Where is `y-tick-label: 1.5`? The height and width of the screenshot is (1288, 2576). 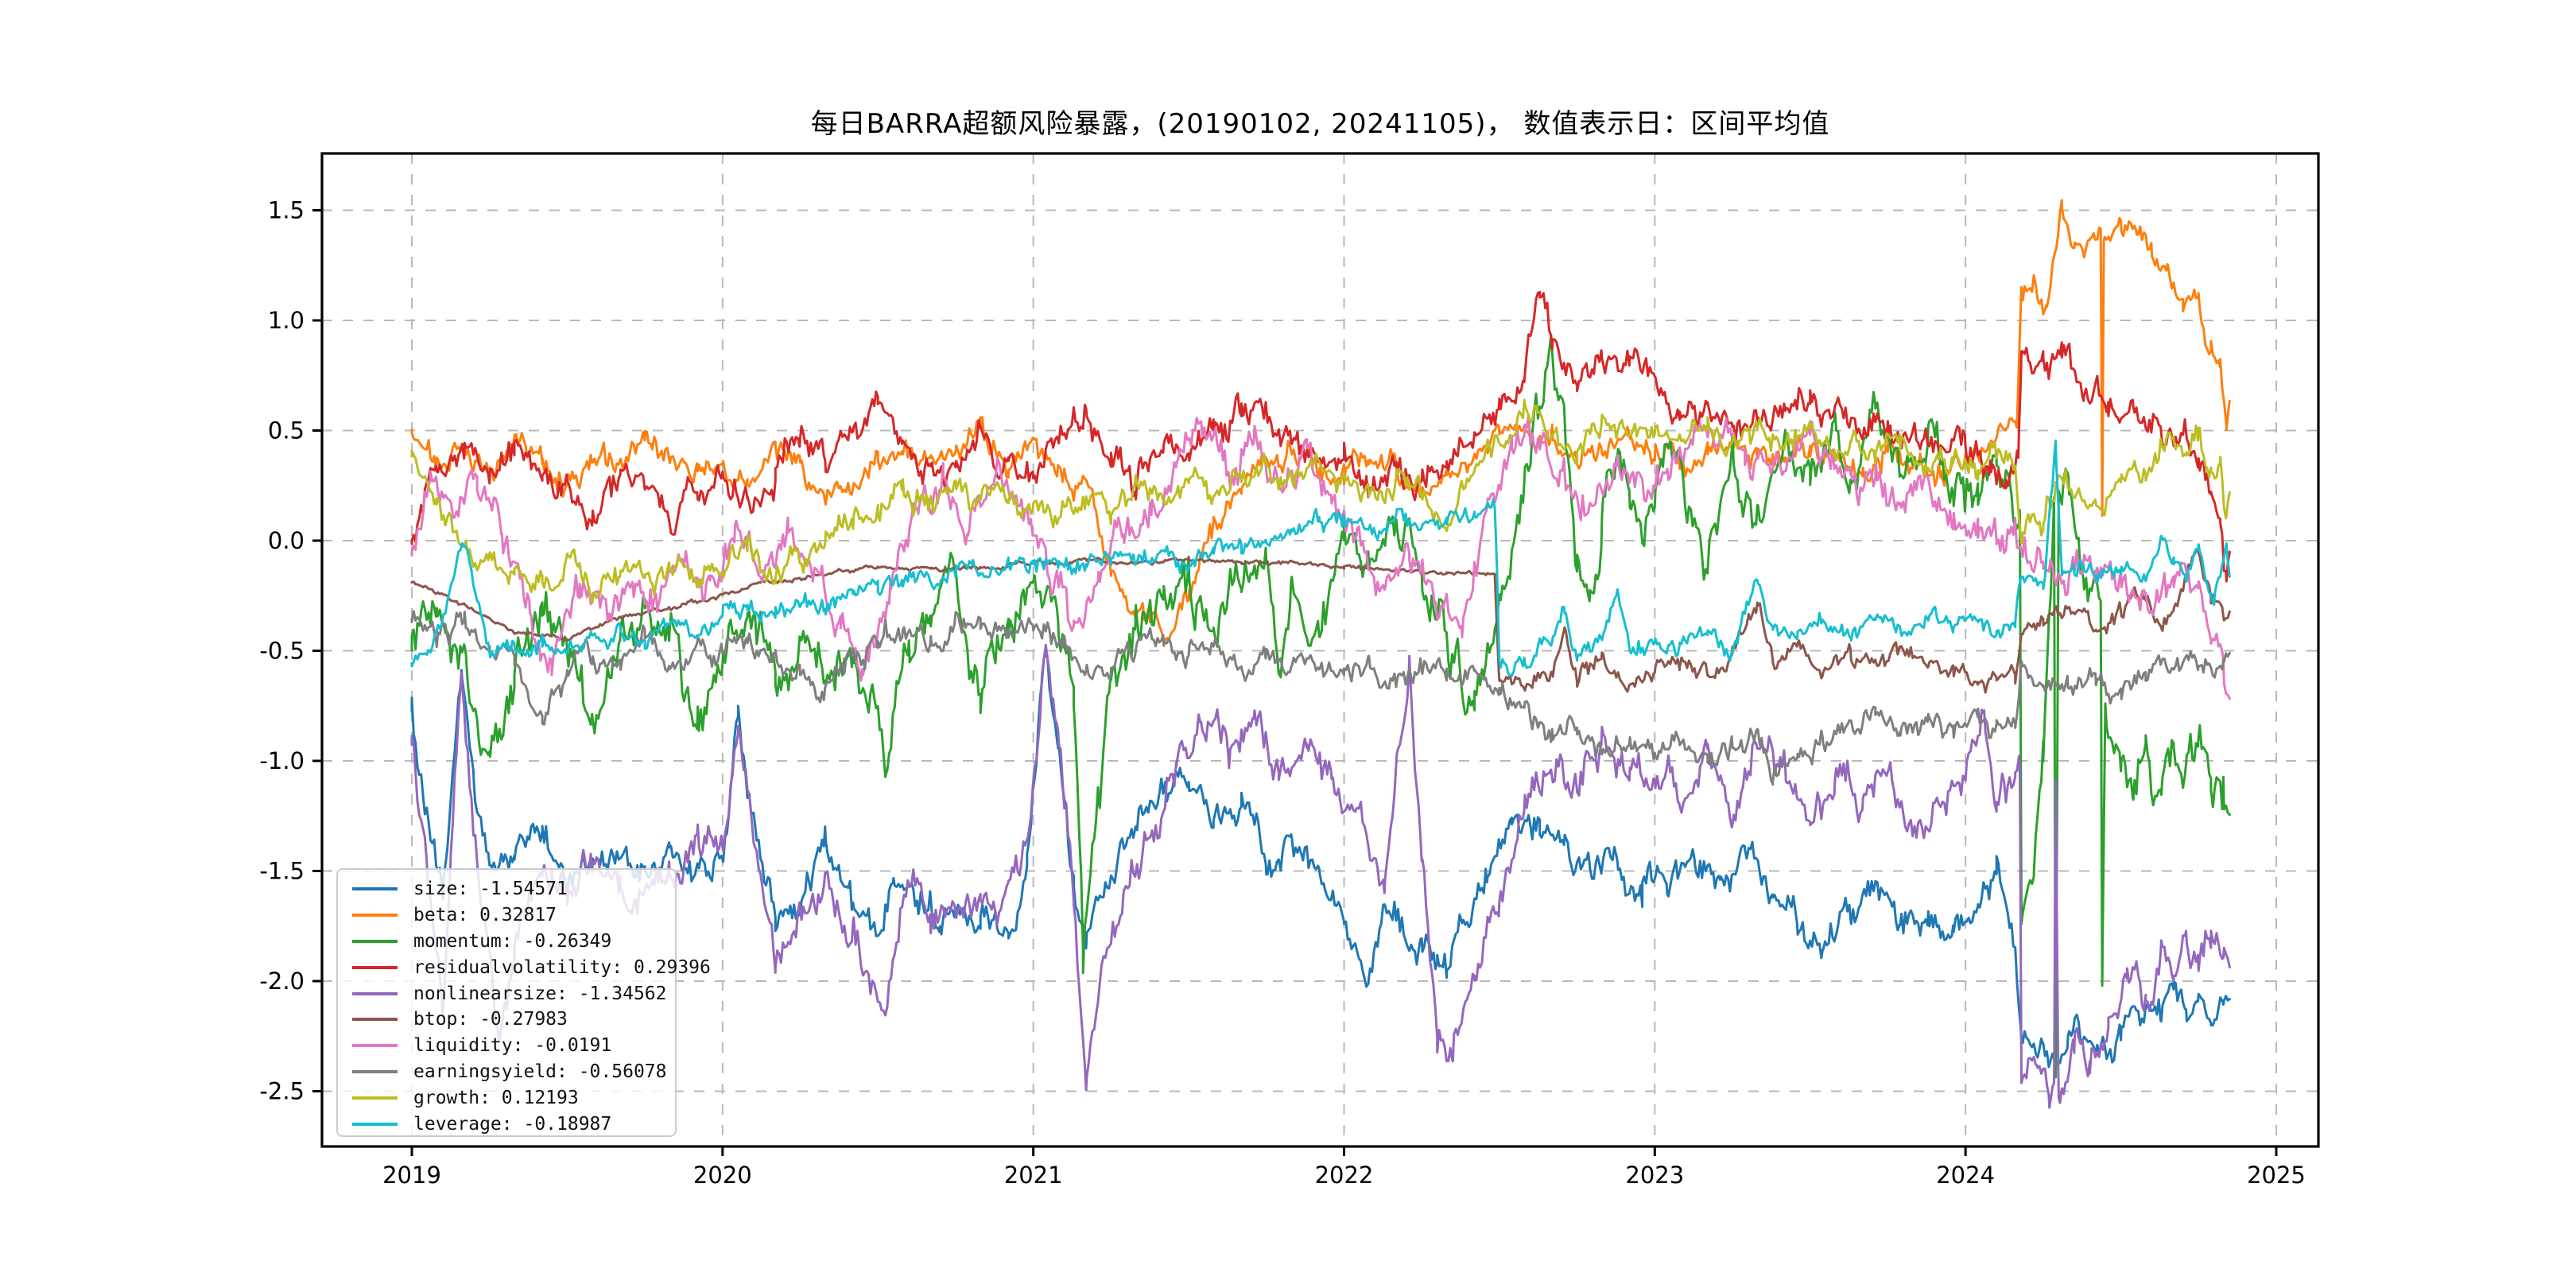 y-tick-label: 1.5 is located at coordinates (286, 210).